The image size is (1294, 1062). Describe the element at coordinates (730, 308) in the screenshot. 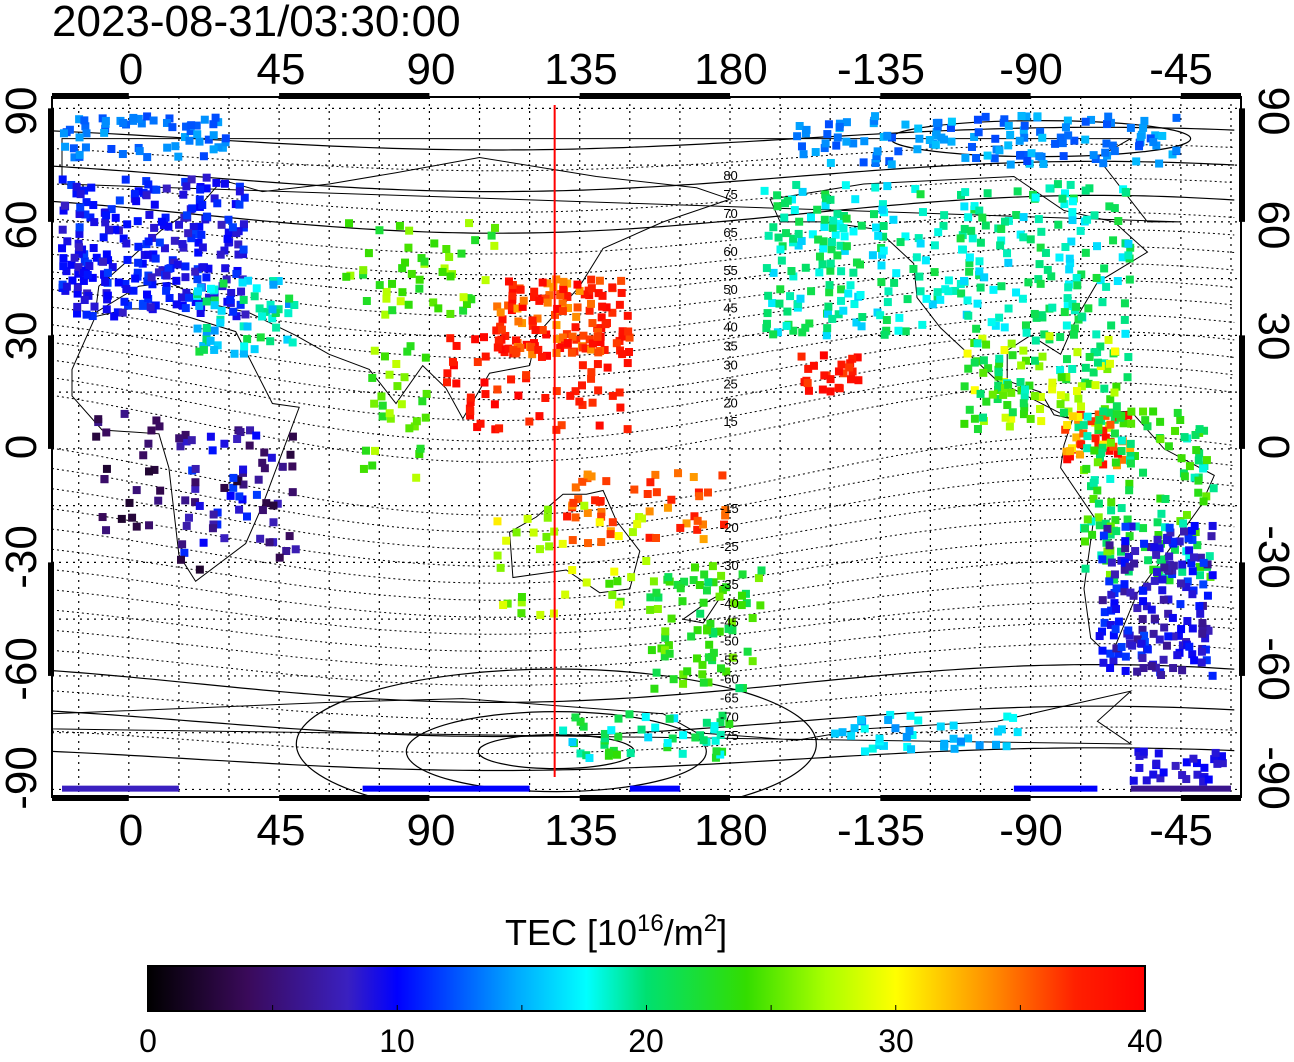

I see `contour-label: 45` at that location.